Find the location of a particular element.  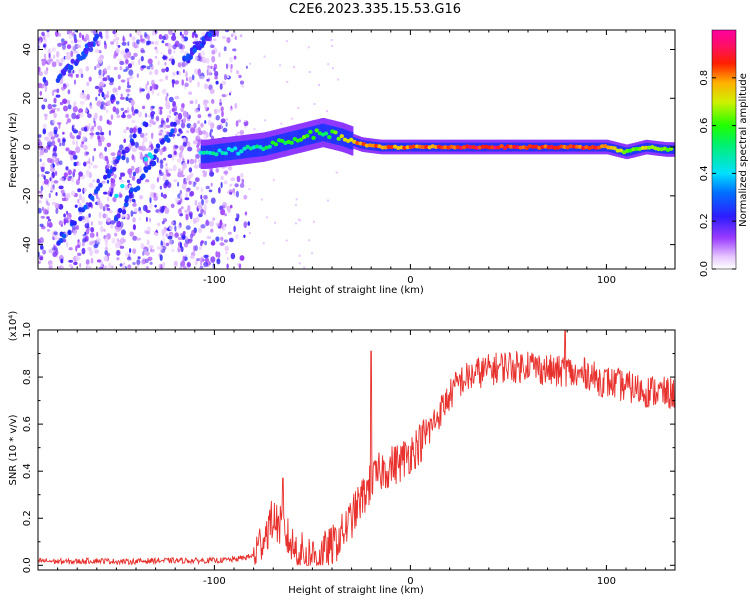

y-tick-label: 20 is located at coordinates (27, 98).